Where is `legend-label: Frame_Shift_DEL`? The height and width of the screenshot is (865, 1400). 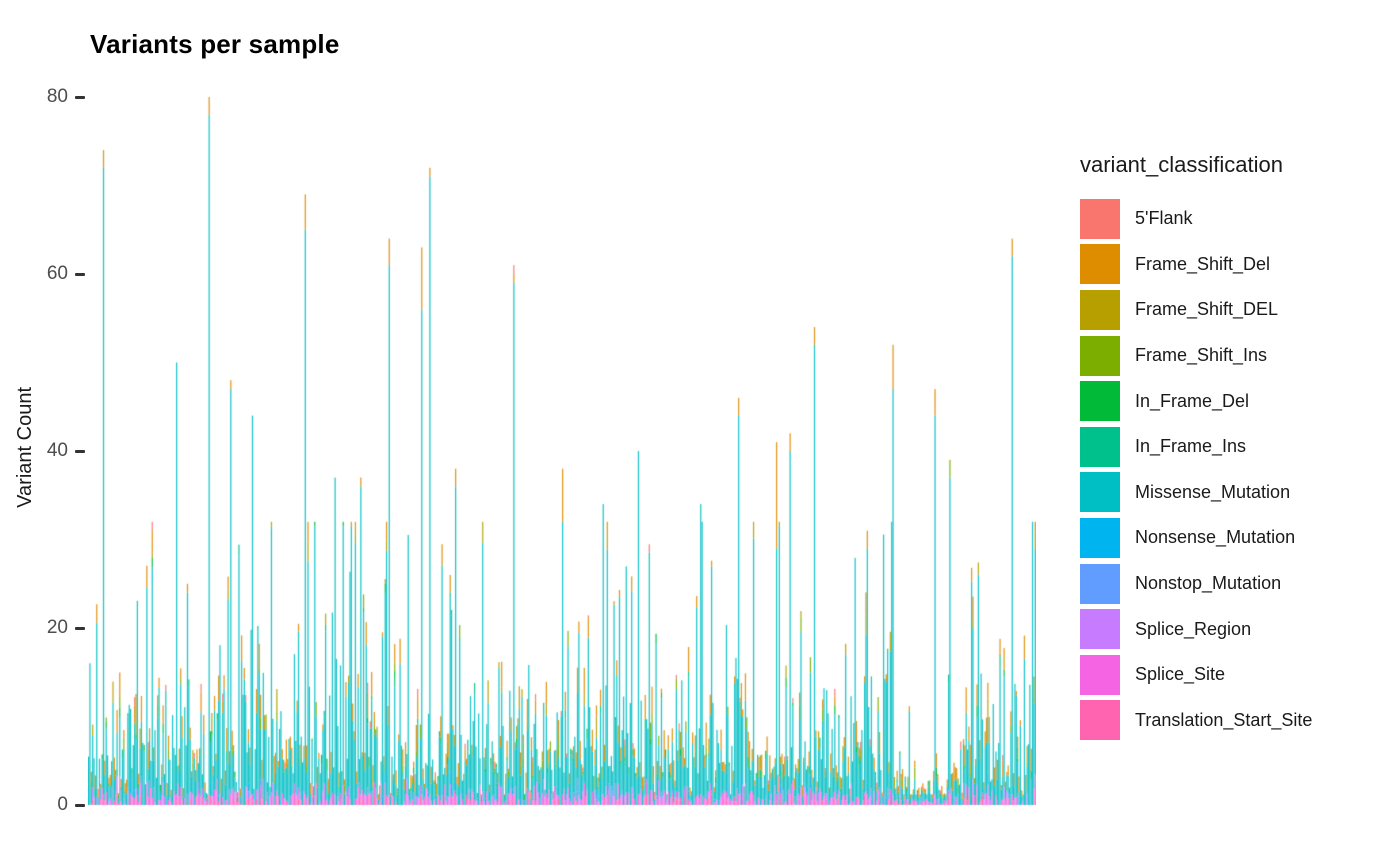 legend-label: Frame_Shift_DEL is located at coordinates (1207, 309).